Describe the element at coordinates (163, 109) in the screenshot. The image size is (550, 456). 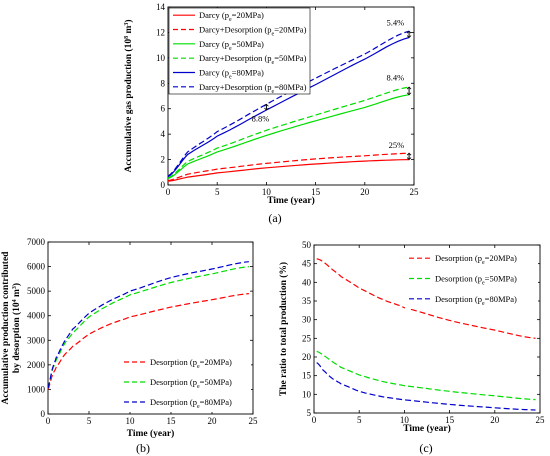
I see `y-tick-label: 6` at that location.